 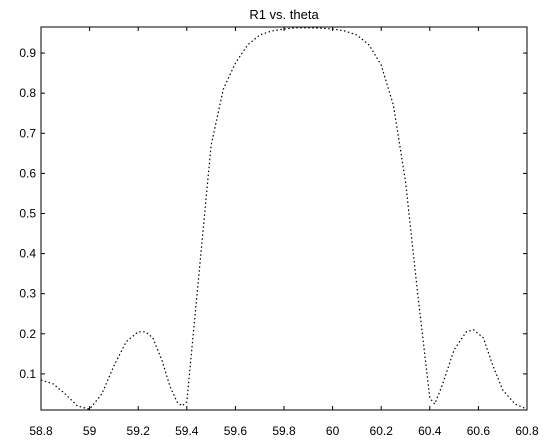 What do you see at coordinates (284, 14) in the screenshot?
I see `chart-title: R1 vs. theta` at bounding box center [284, 14].